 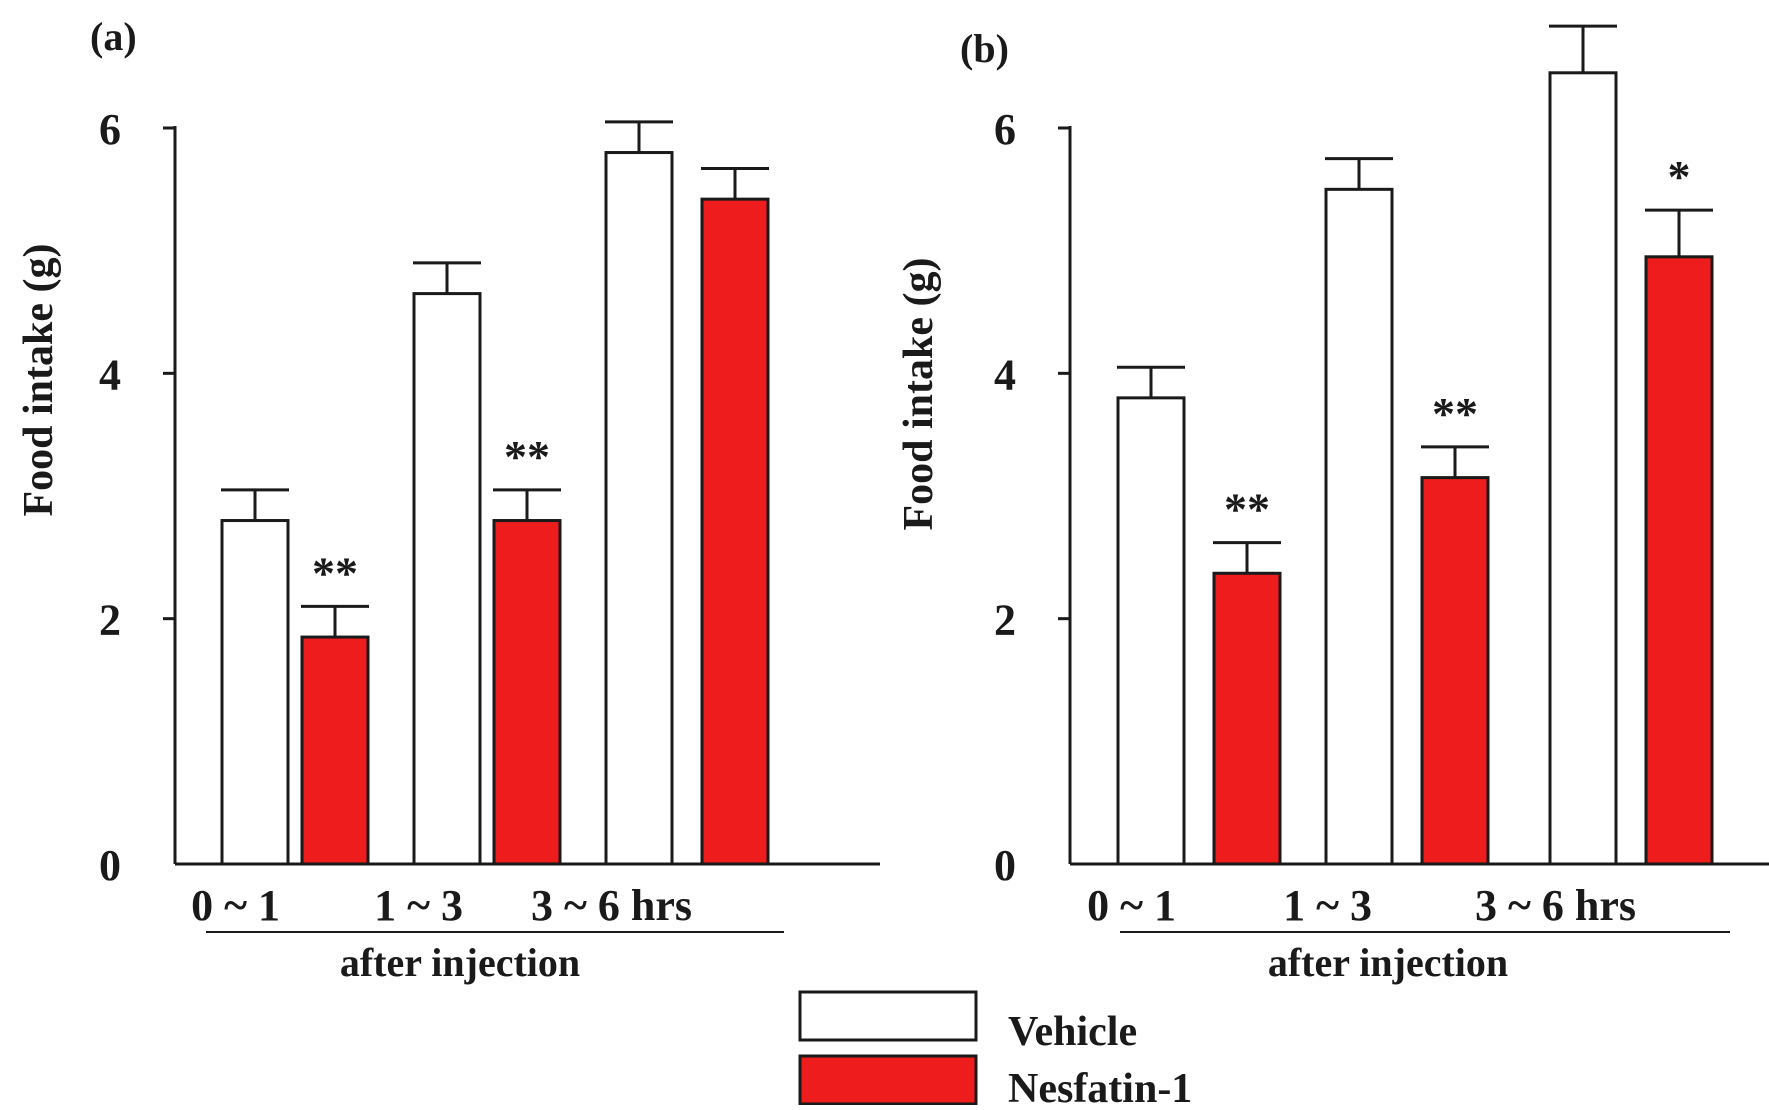 What do you see at coordinates (1072, 1032) in the screenshot?
I see `legend-label-vehicle: Vehicle` at bounding box center [1072, 1032].